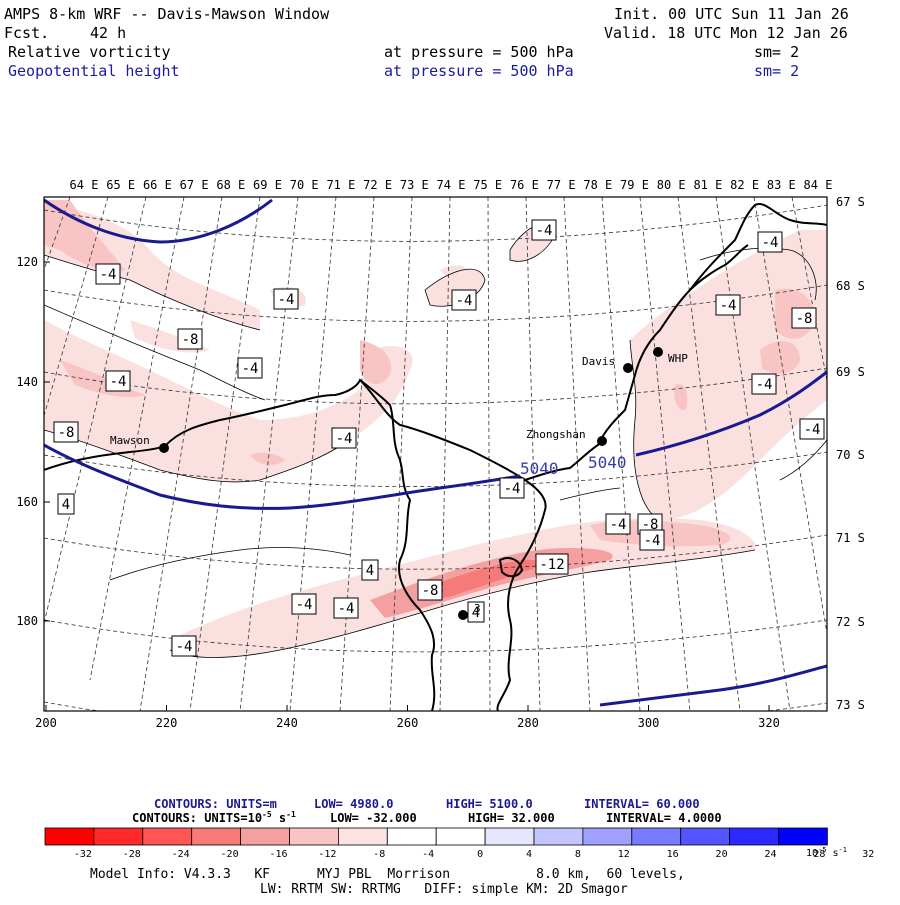 This screenshot has width=900, height=905. What do you see at coordinates (230, 854) in the screenshot?
I see `colorbar-tick-label: -20` at bounding box center [230, 854].